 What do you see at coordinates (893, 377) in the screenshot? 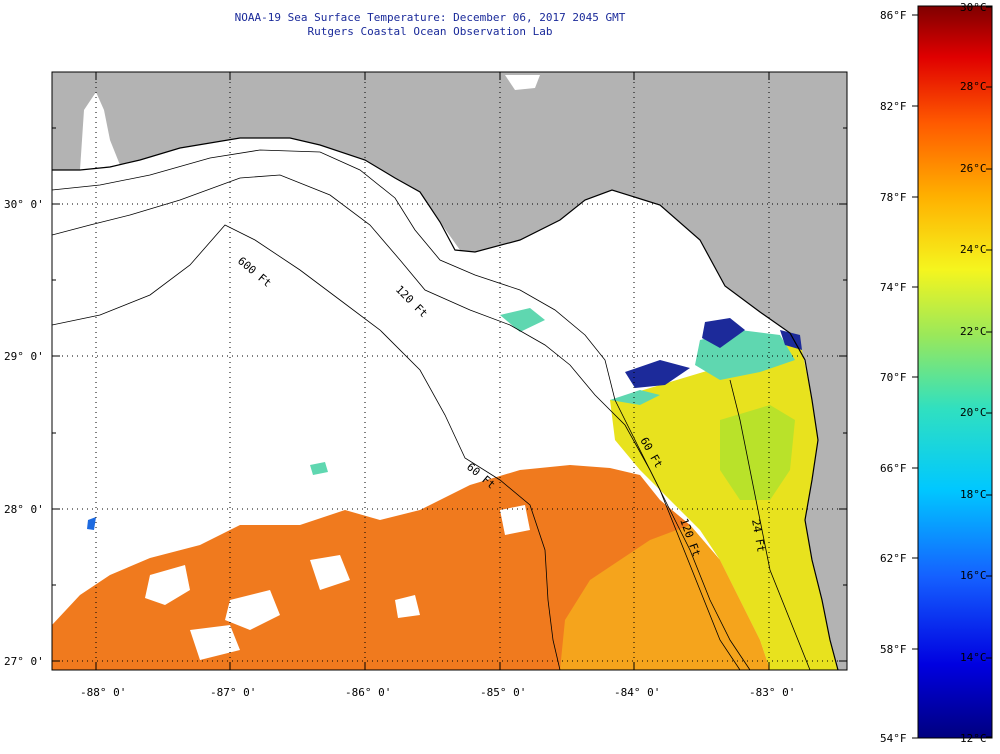
I see `colorbar-f-label: 70°F` at bounding box center [893, 377].